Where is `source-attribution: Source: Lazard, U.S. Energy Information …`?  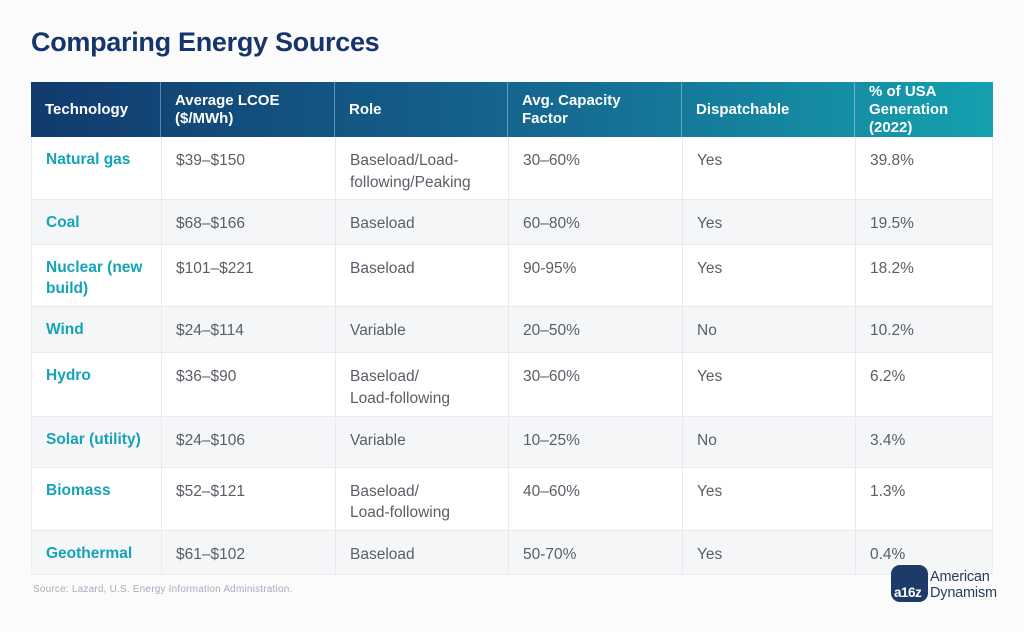
source-attribution: Source: Lazard, U.S. Energy Information … is located at coordinates (163, 589).